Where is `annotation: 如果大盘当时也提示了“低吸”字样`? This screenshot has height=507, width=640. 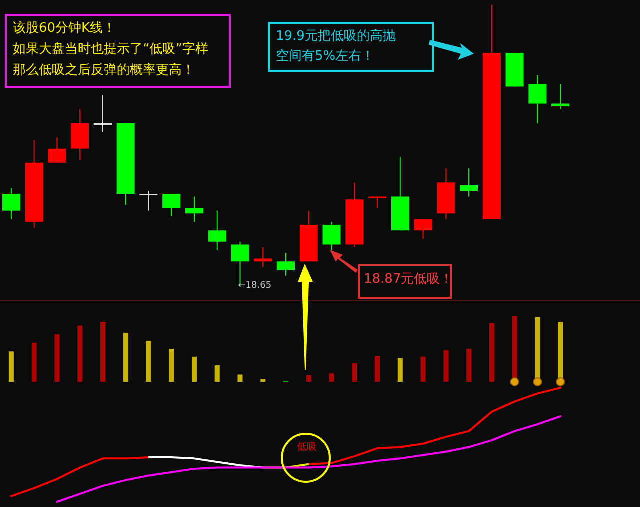 annotation: 如果大盘当时也提示了“低吸”字样 is located at coordinates (110, 50).